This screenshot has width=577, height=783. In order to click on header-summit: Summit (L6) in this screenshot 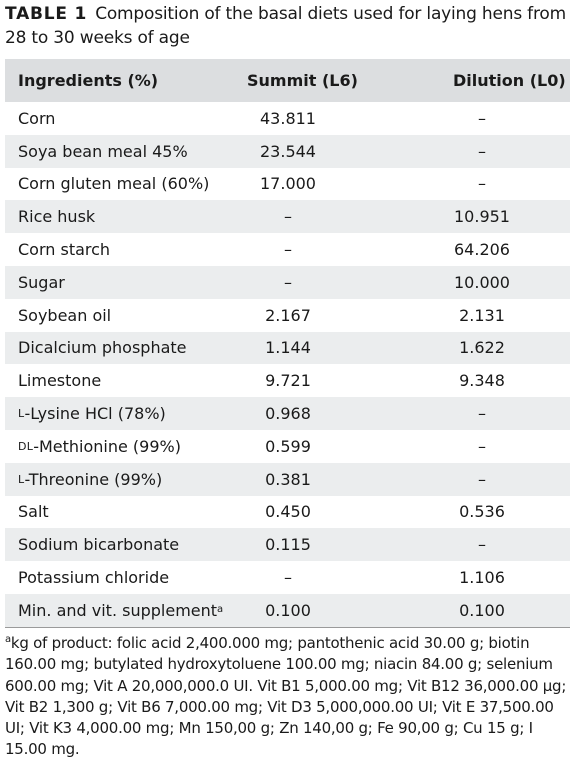, I will do `click(302, 80)`.